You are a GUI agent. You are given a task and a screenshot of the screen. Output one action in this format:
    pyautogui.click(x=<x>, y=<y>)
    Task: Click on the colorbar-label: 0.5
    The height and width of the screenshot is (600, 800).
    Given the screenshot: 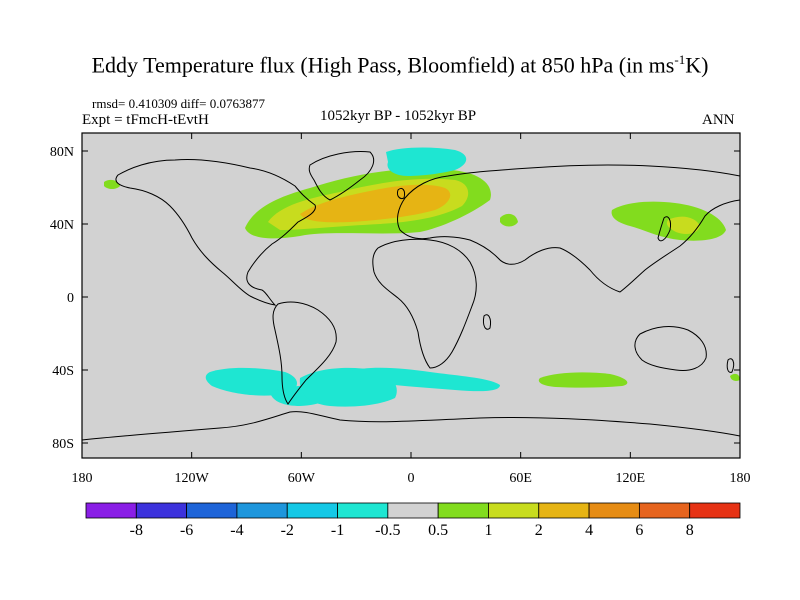 What is the action you would take?
    pyautogui.click(x=438, y=530)
    